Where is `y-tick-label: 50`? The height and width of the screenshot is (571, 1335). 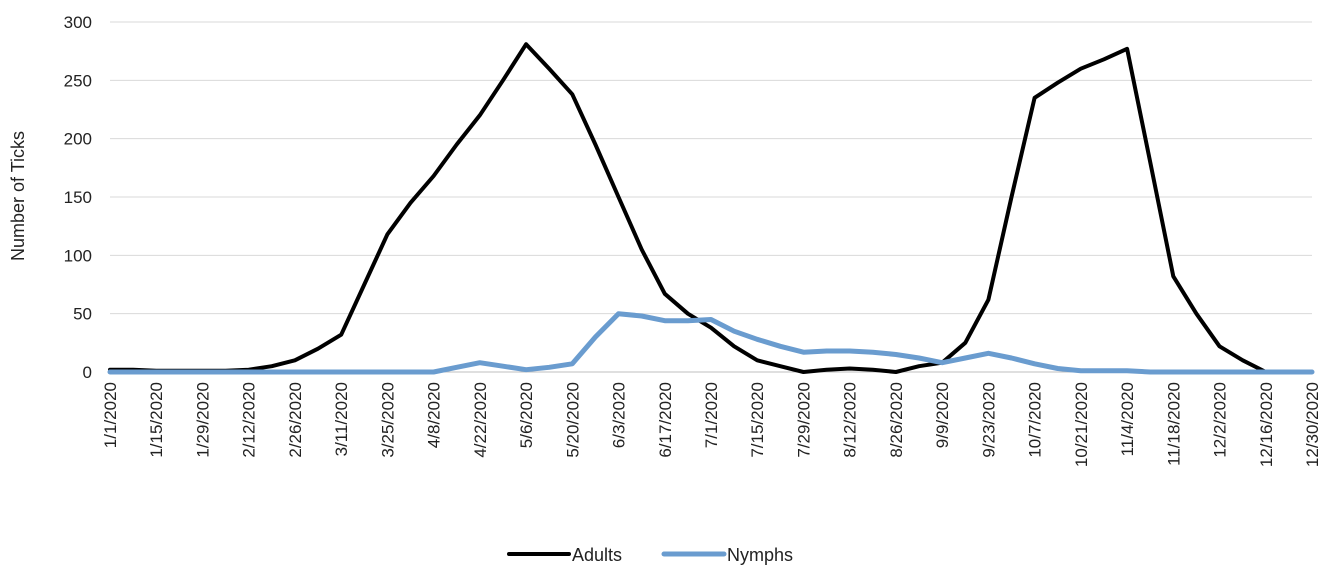 y-tick-label: 50 is located at coordinates (82, 314).